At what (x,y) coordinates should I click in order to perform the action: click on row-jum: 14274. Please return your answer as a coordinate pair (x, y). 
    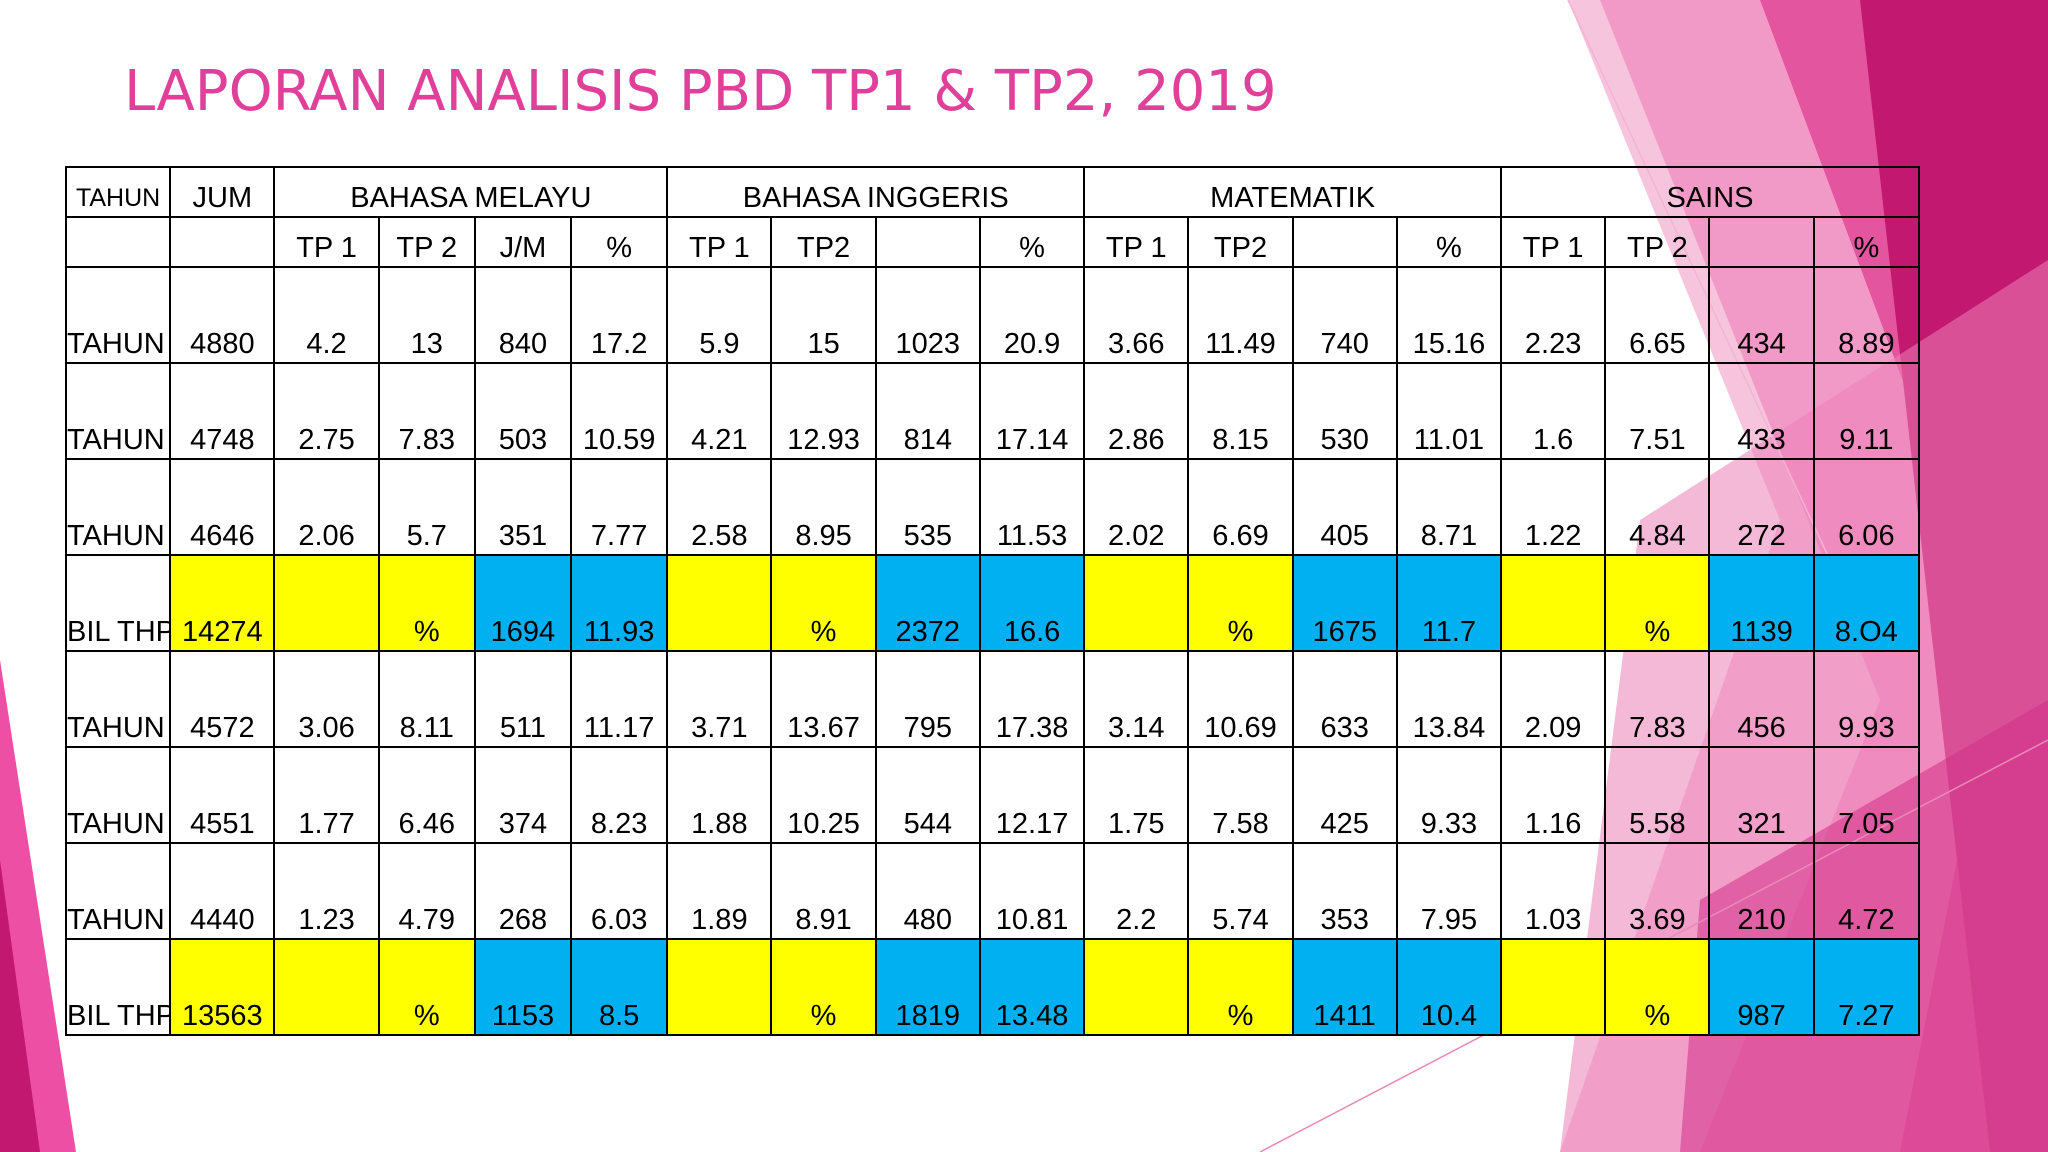
    Looking at the image, I should click on (222, 603).